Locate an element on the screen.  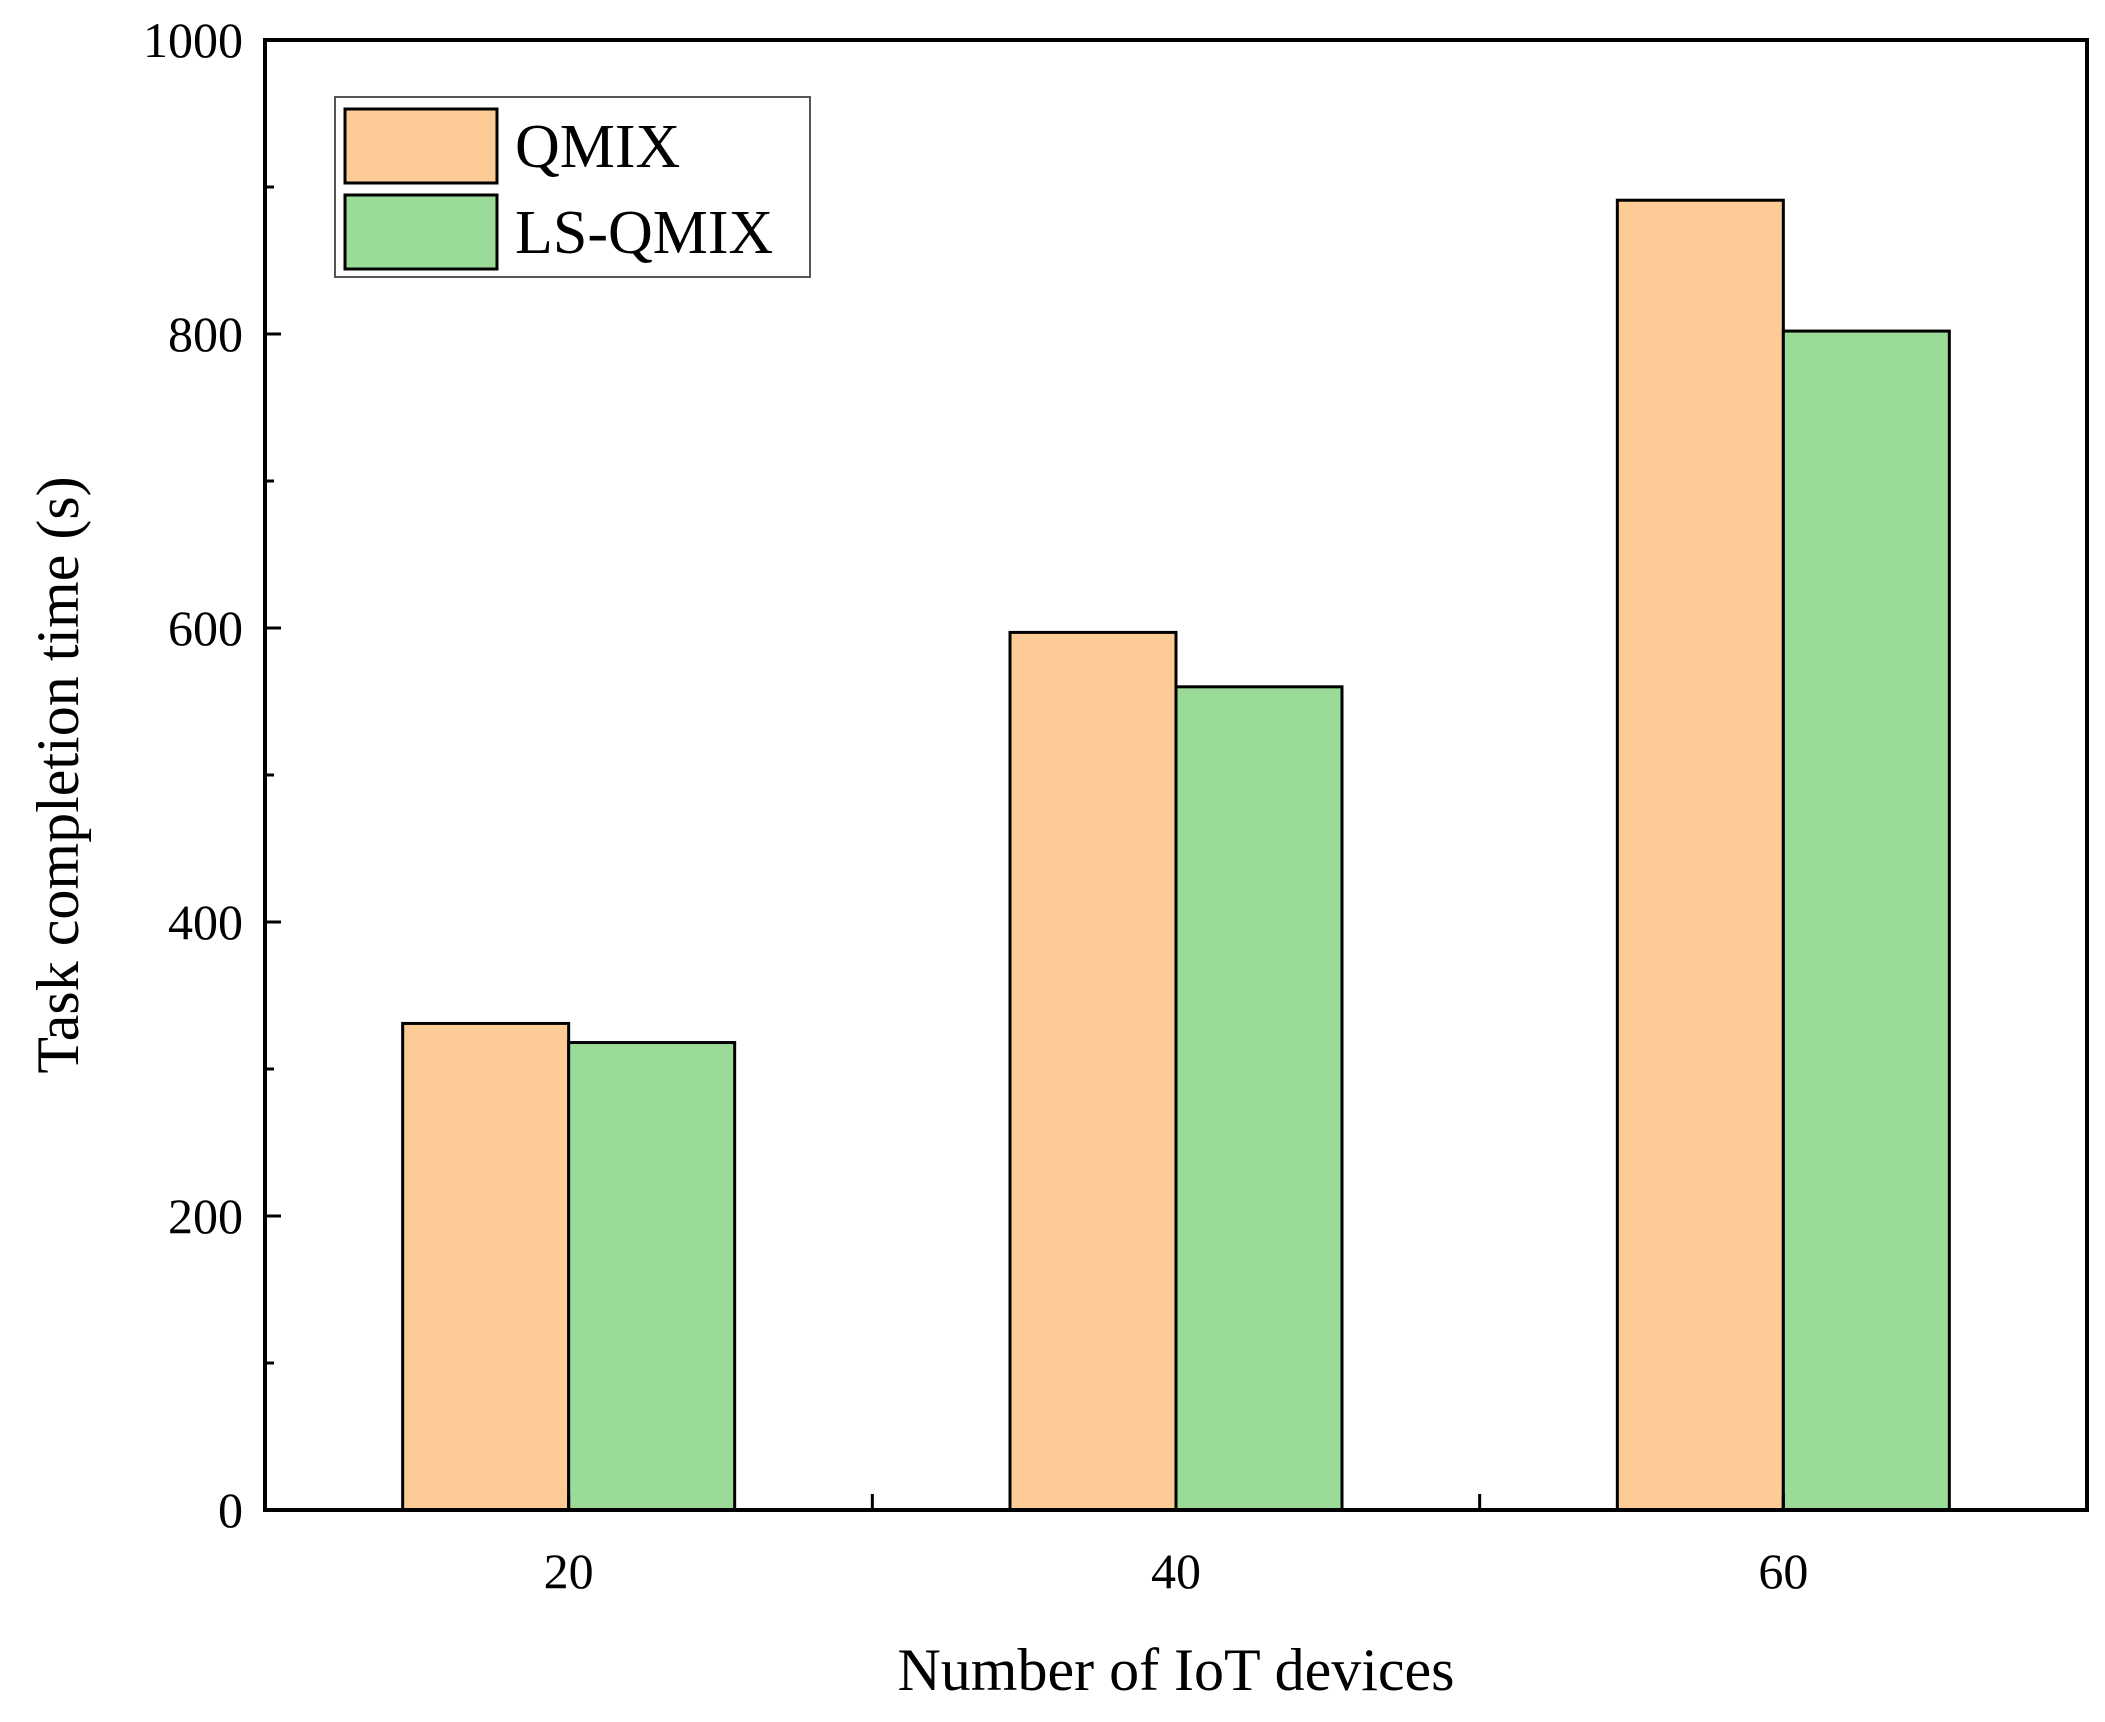
legend: QMIX LS-QMIX is located at coordinates (572, 187).